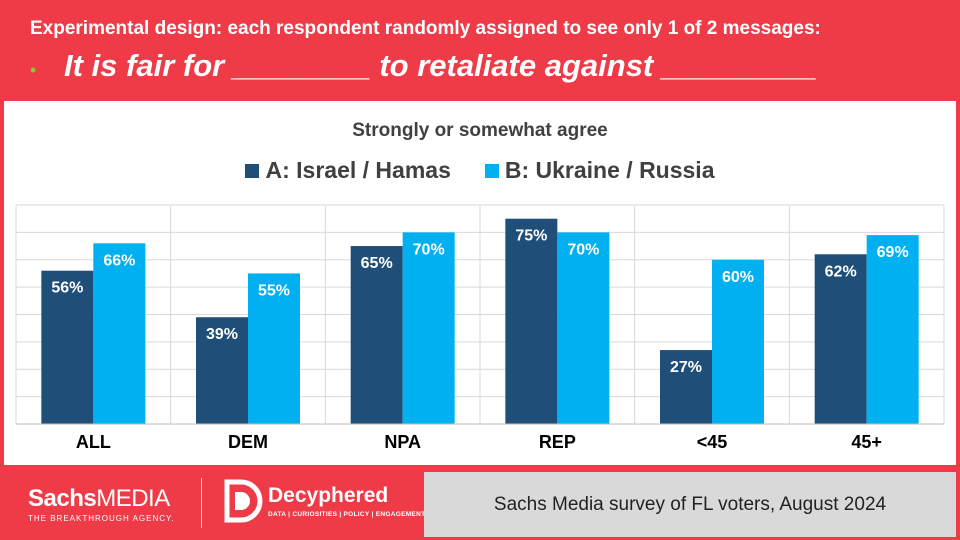  What do you see at coordinates (133, 498) in the screenshot?
I see `logo-media-text: MEDIA` at bounding box center [133, 498].